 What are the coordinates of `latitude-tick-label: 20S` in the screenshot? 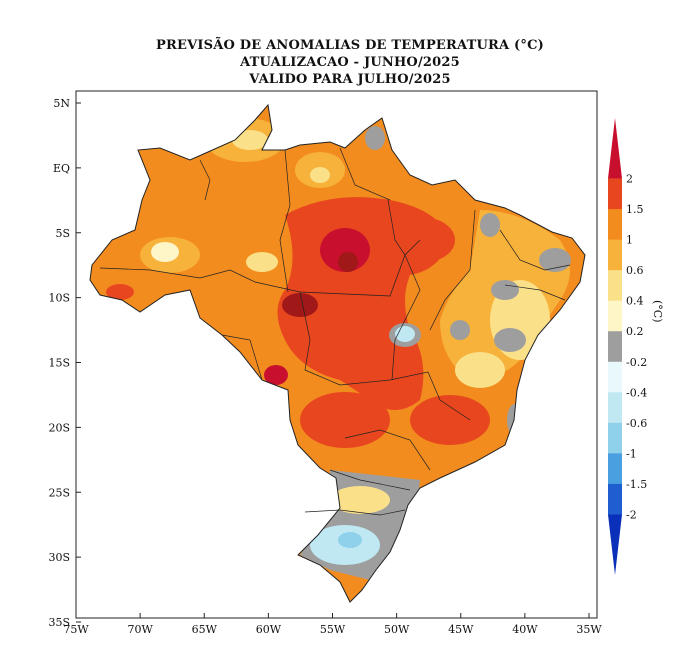 It's located at (59, 427).